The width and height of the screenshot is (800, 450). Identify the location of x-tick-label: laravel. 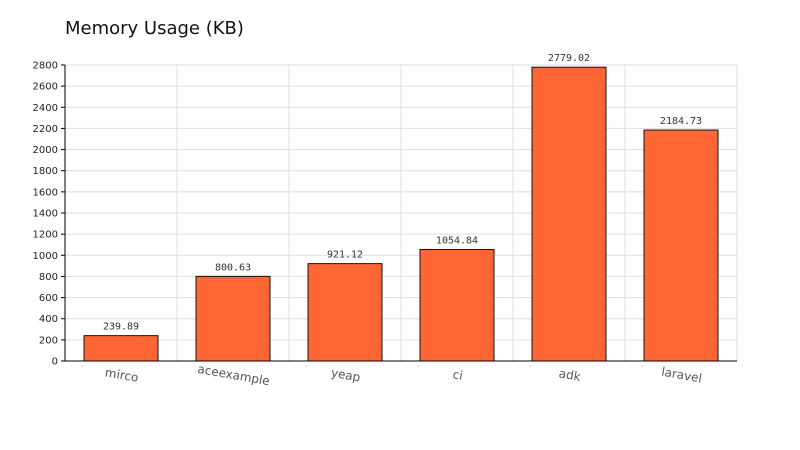
(681, 375).